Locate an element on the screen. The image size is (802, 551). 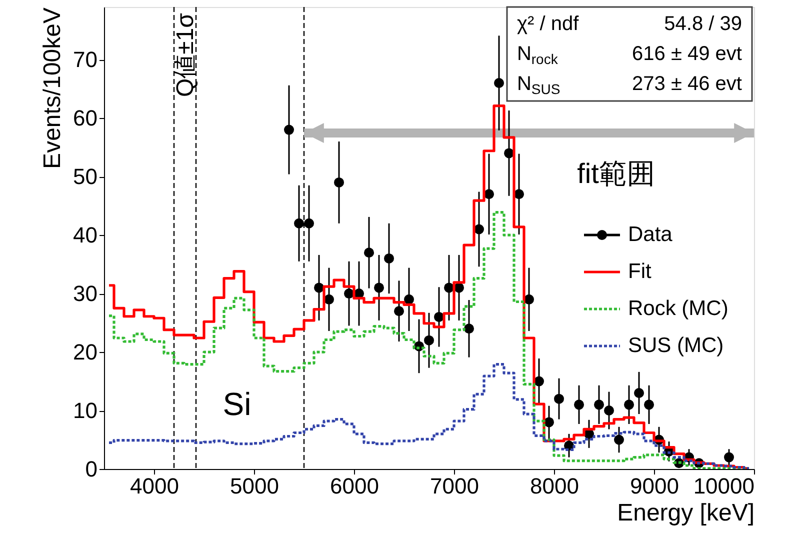
y-tick-label: 70 is located at coordinates (85, 59).